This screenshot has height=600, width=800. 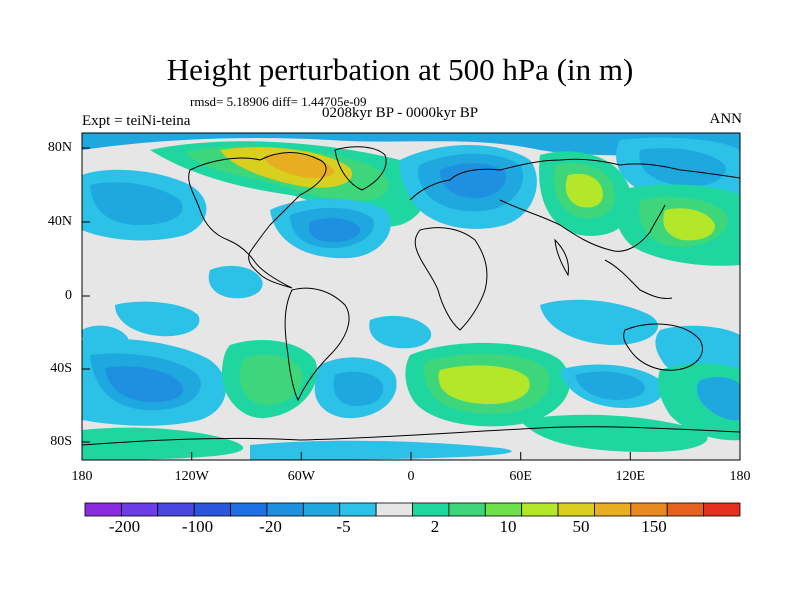 I want to click on coastline-australia, so click(x=663, y=347).